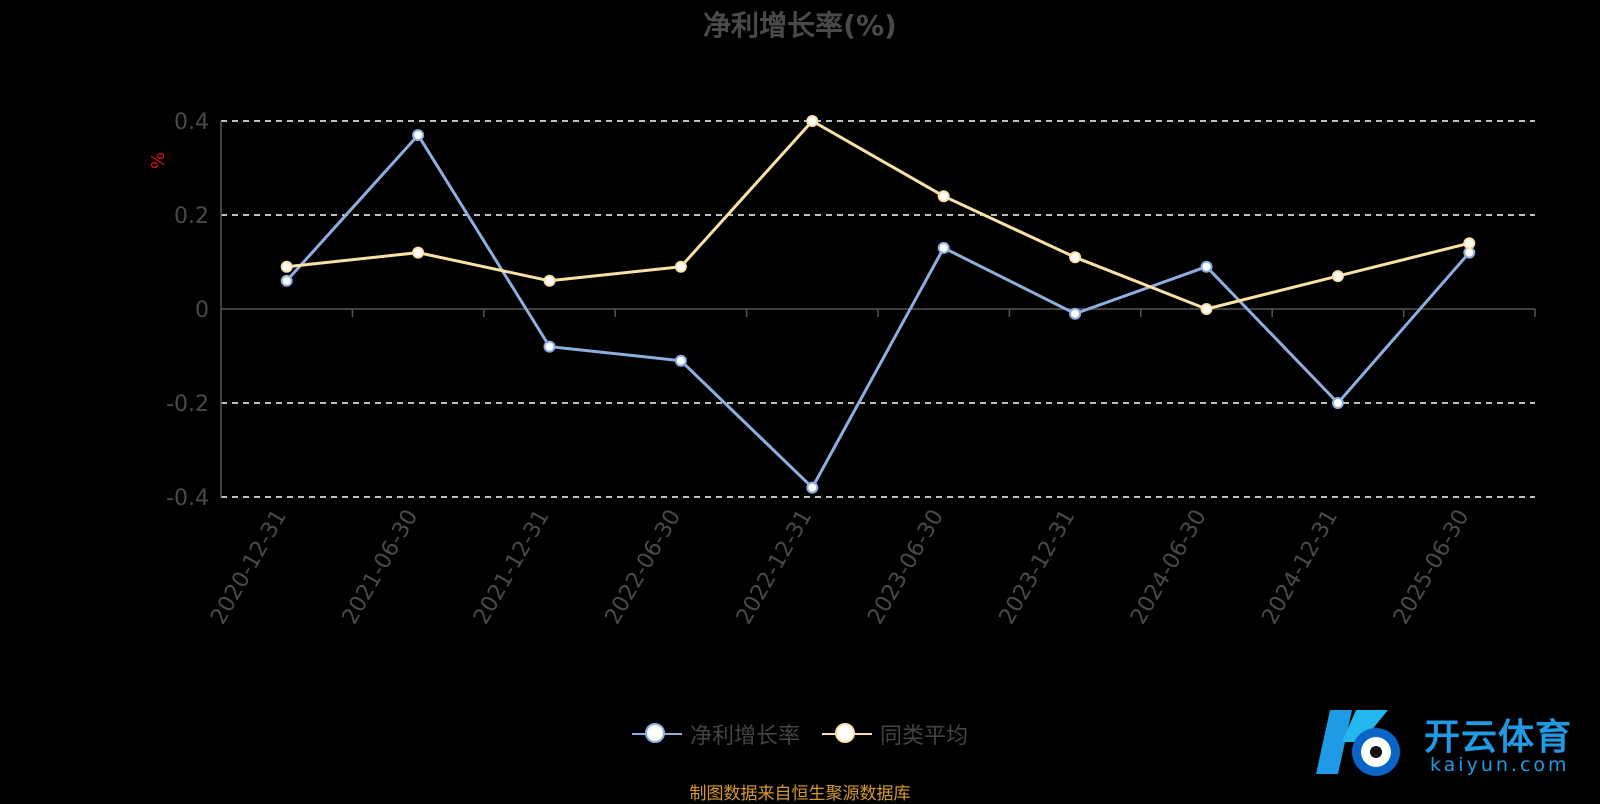  What do you see at coordinates (1358, 743) in the screenshot?
I see `watermark-logo-icon` at bounding box center [1358, 743].